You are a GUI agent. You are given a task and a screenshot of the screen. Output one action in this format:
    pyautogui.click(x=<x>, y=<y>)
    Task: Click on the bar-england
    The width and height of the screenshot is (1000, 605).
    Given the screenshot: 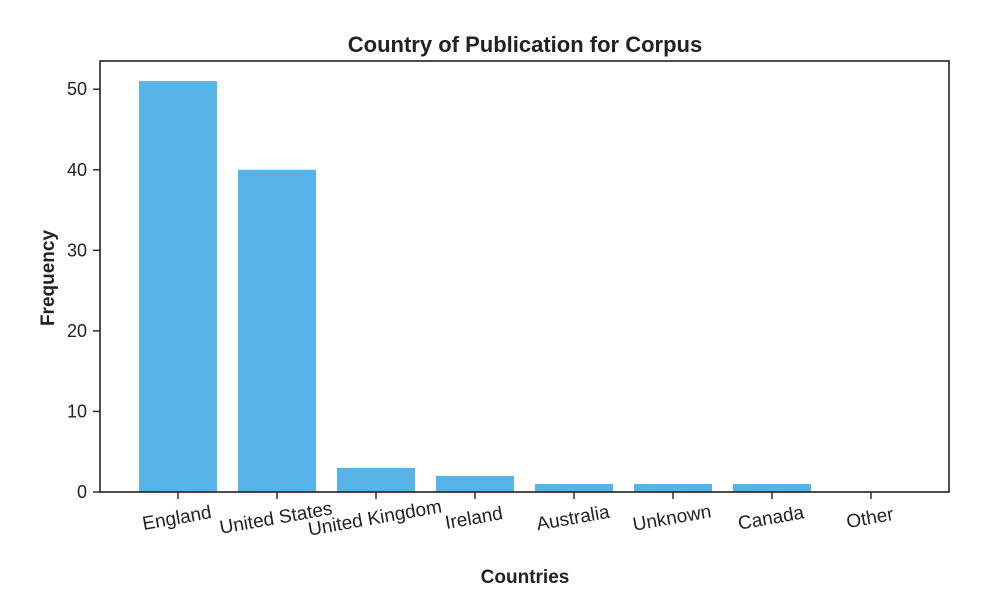 What is the action you would take?
    pyautogui.click(x=178, y=286)
    